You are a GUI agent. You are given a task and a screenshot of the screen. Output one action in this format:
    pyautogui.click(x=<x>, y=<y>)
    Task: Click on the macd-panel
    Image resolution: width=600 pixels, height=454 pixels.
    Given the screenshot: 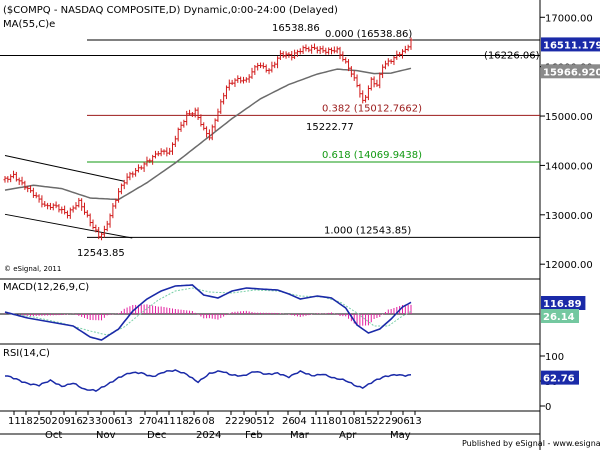 What is the action you would take?
    pyautogui.click(x=270, y=312)
    